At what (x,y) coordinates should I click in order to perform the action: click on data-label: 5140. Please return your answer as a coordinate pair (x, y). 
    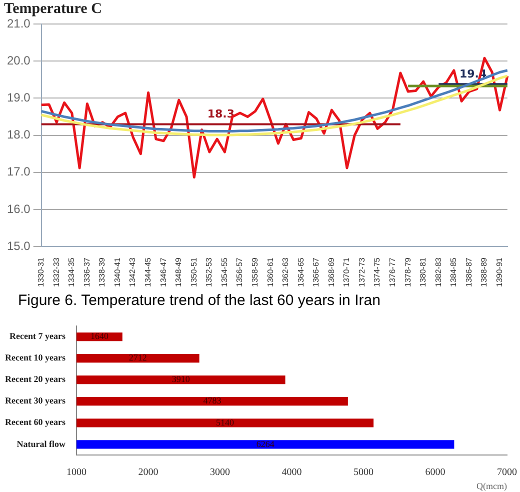
    Looking at the image, I should click on (225, 422).